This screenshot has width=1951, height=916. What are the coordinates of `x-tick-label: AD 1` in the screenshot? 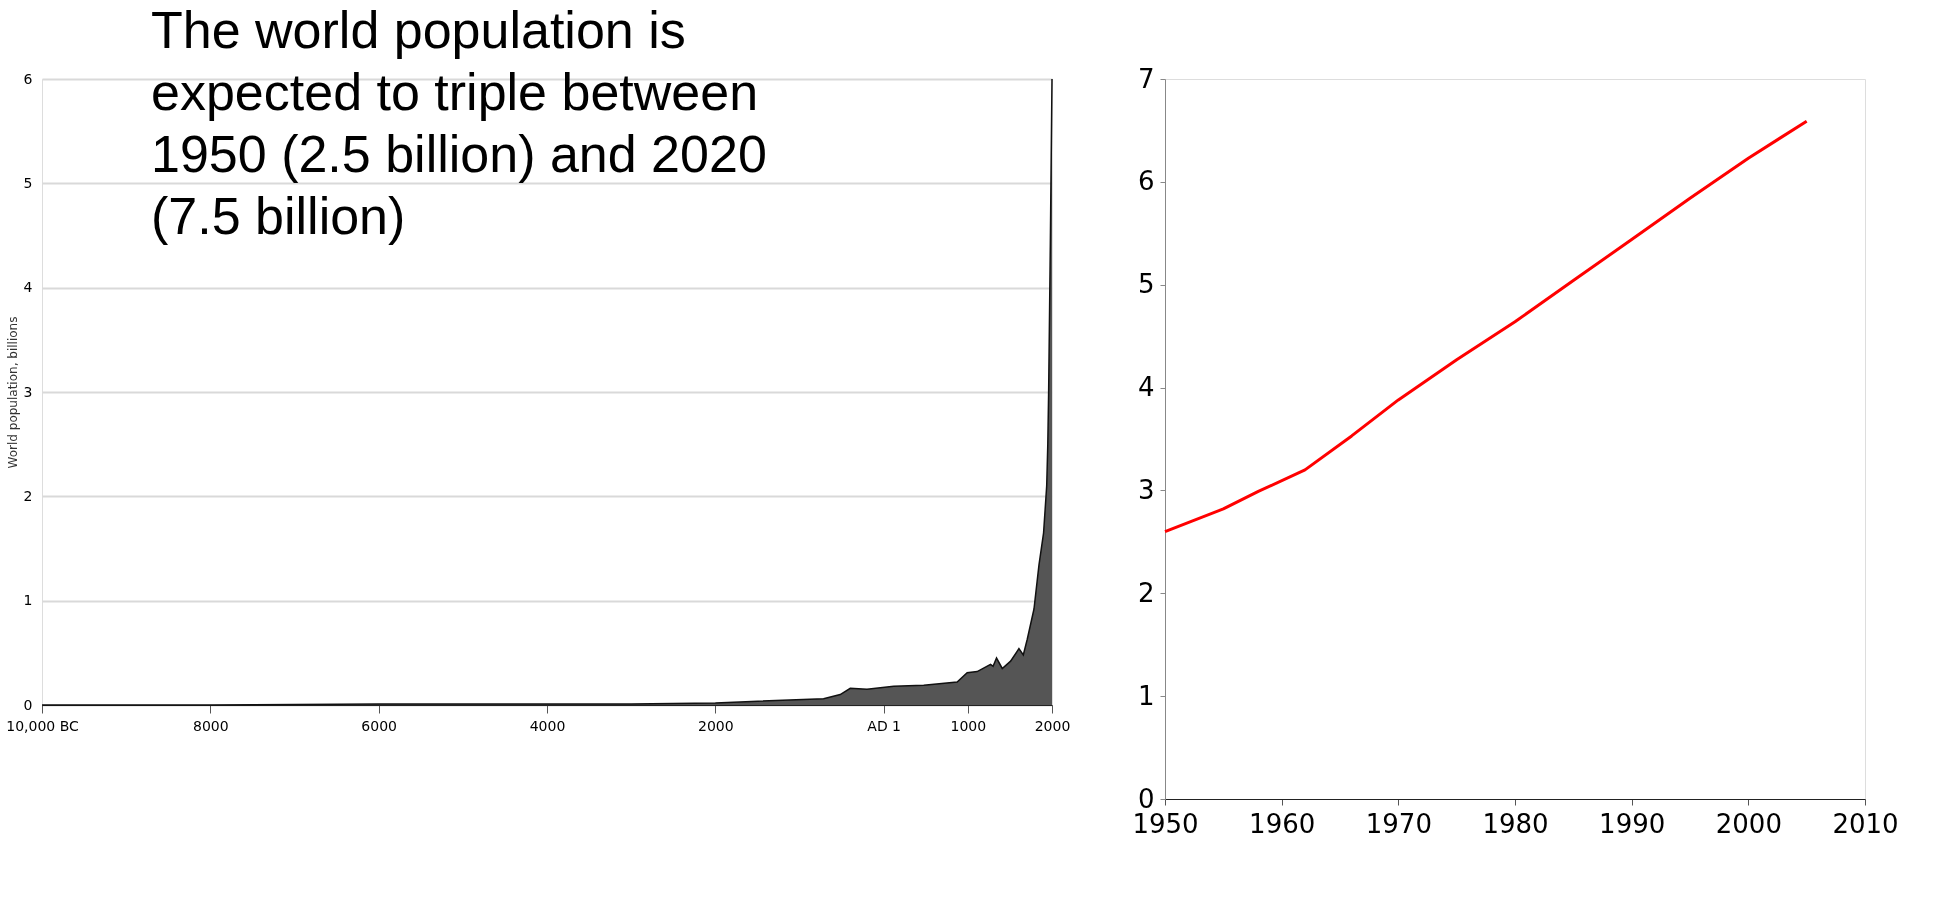 It's located at (884, 725).